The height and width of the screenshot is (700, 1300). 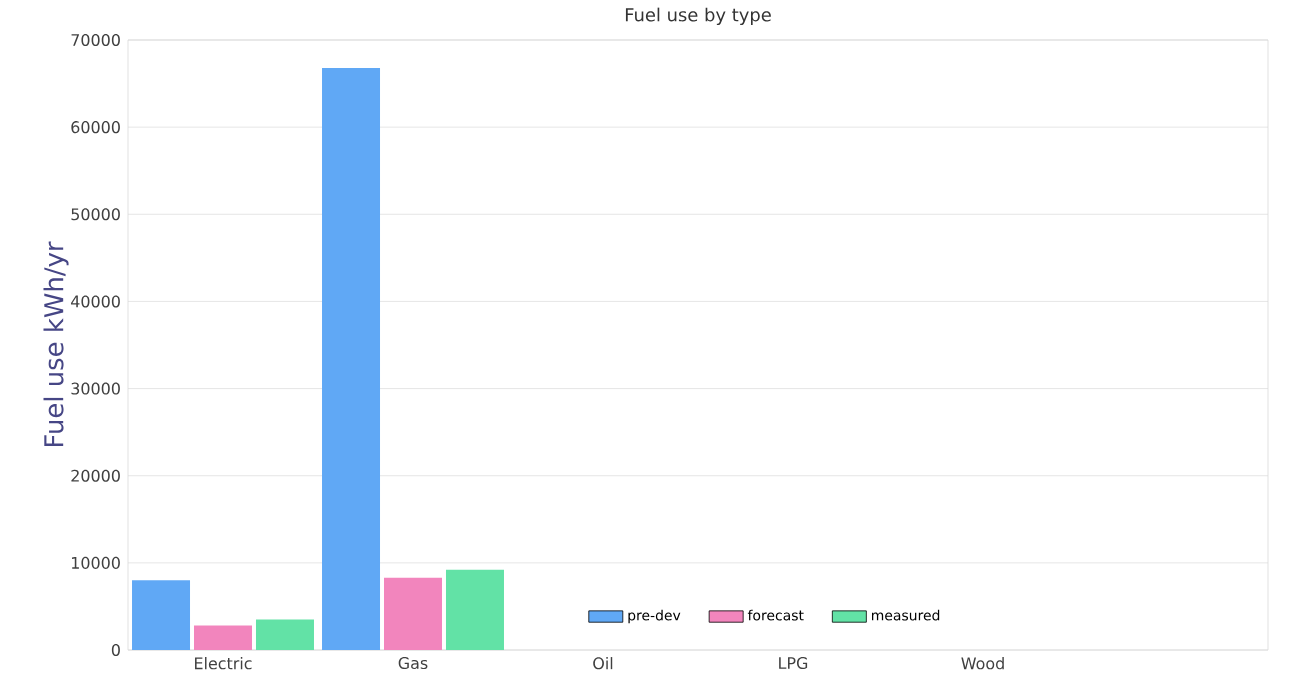 I want to click on chart-title: Fuel use by type, so click(x=698, y=16).